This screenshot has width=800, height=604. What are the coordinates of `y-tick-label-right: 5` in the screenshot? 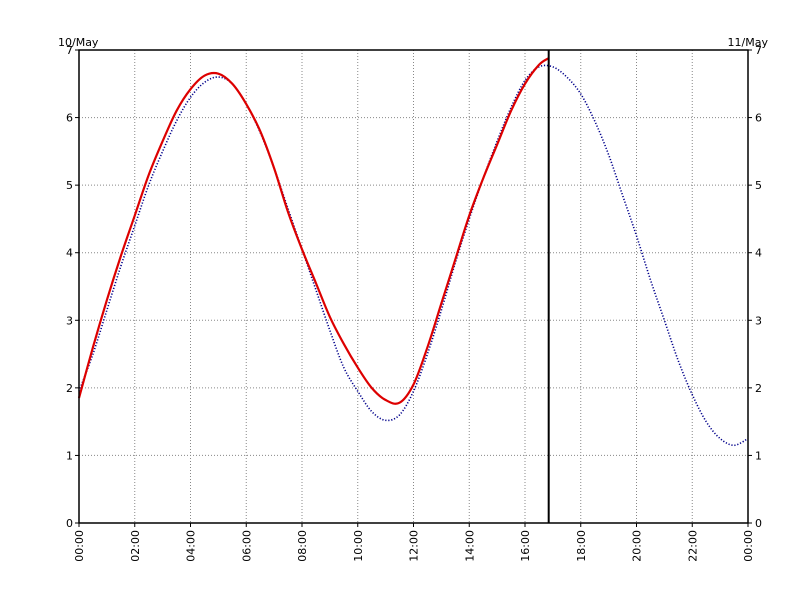 It's located at (758, 185).